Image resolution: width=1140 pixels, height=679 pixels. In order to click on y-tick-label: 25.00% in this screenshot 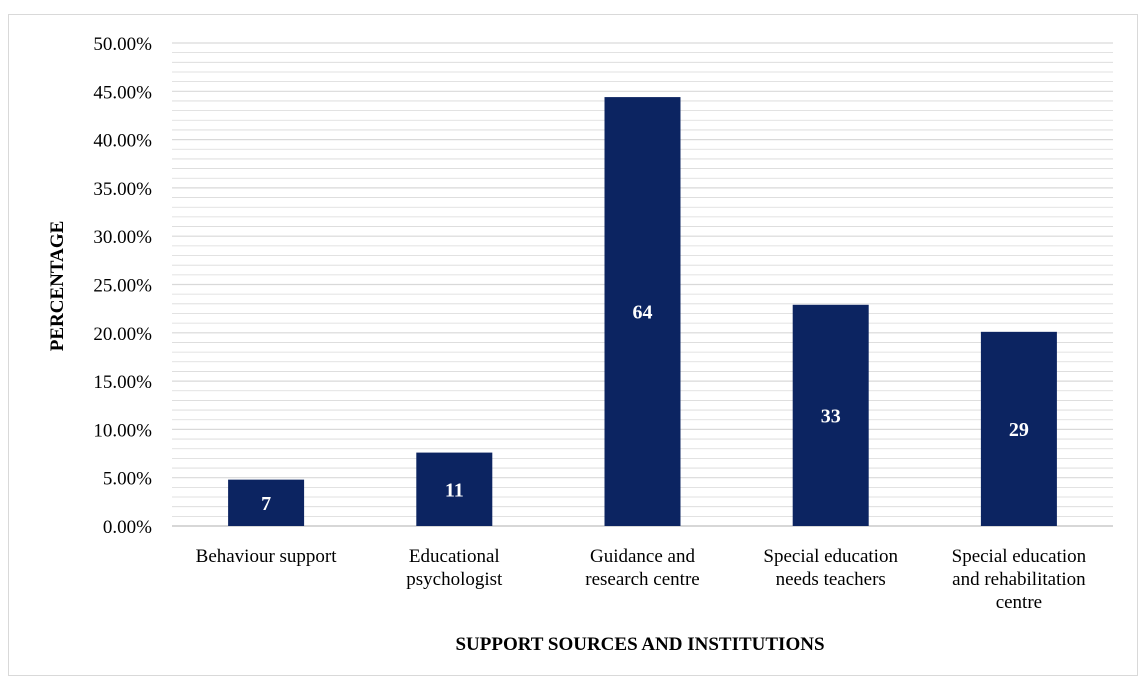, I will do `click(122, 286)`.